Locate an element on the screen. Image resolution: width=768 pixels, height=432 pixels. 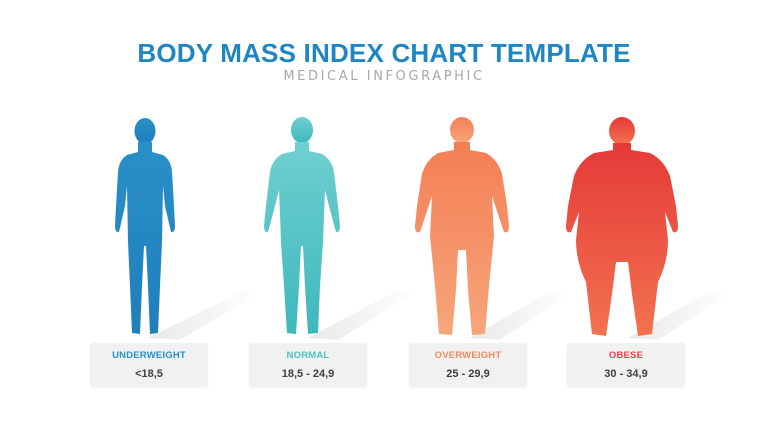
page-subtitle: MEDICAL INFOGRAPHIC is located at coordinates (384, 76).